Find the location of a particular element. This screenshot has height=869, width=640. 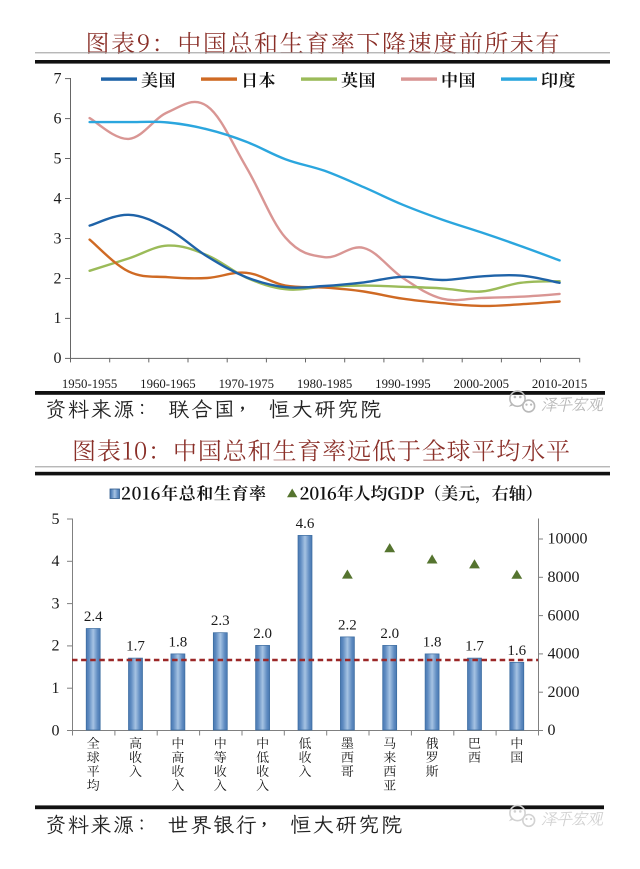

svg-text: 1.6 is located at coordinates (516, 651).